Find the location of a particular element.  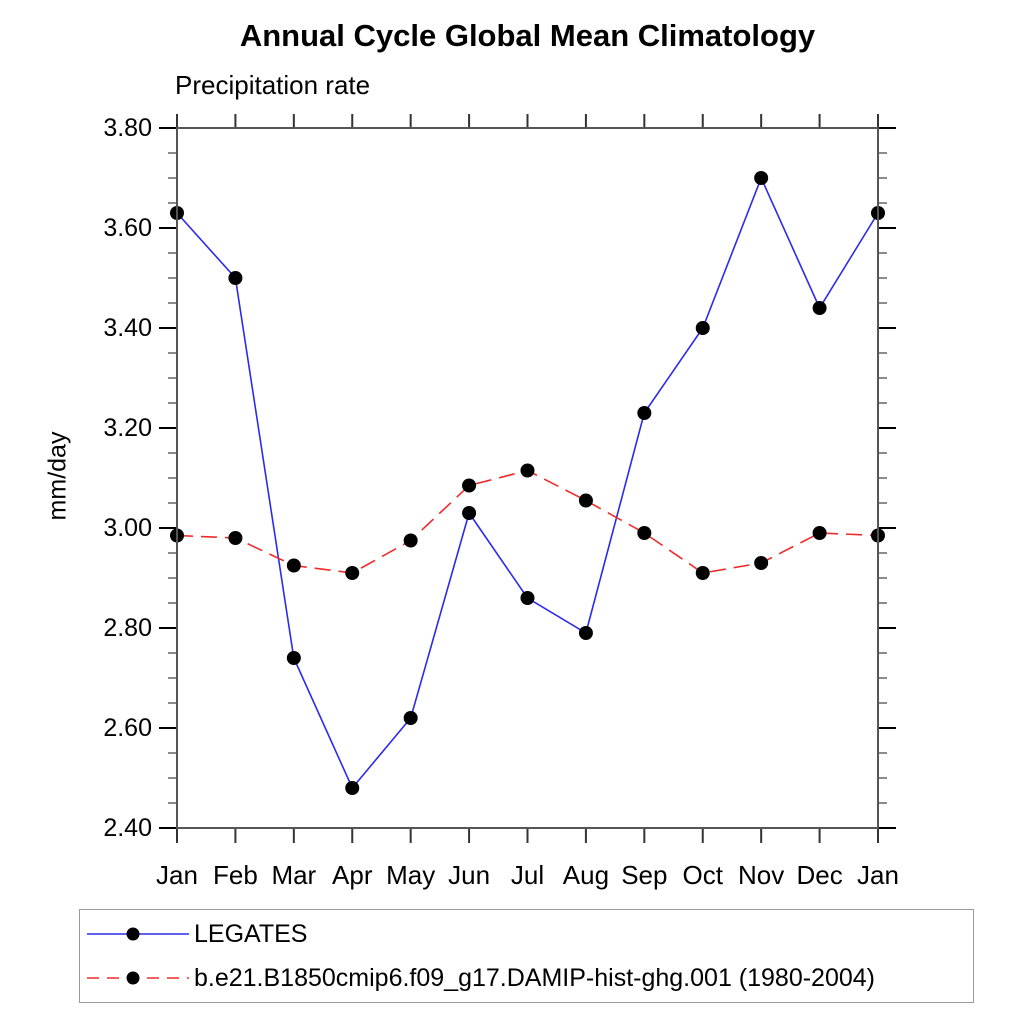

y-tick-label: 2.80 is located at coordinates (127, 628).